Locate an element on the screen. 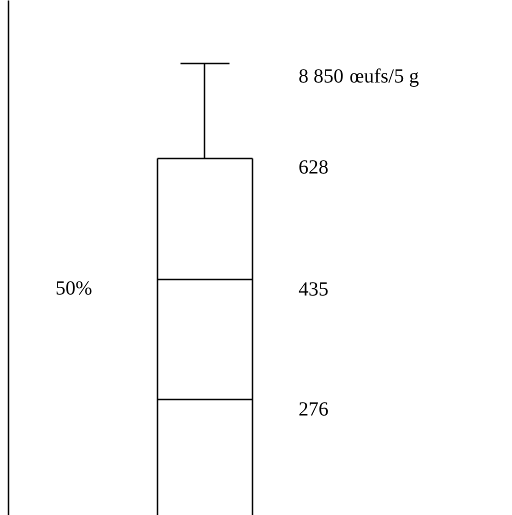 Image resolution: width=512 pixels, height=515 pixels. data-label: 276 is located at coordinates (313, 409).